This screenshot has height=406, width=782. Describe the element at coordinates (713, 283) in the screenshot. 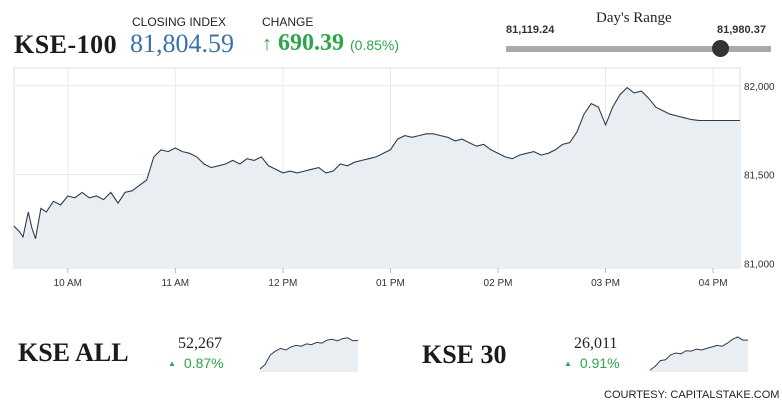

I see `x-tick-label: 04 PM` at that location.